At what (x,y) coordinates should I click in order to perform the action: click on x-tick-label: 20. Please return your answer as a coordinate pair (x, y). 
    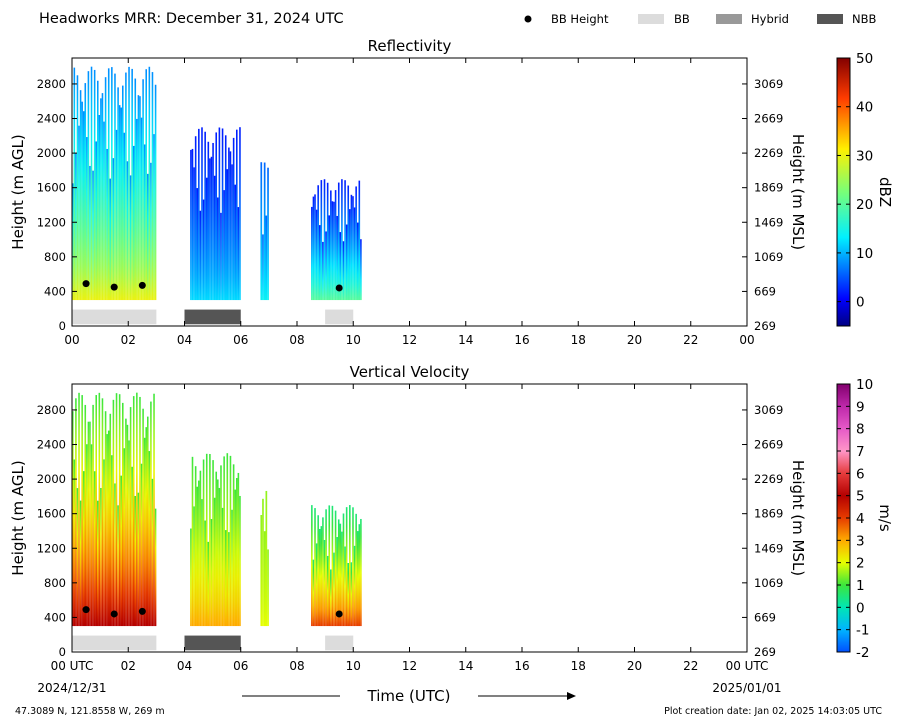
    Looking at the image, I should click on (634, 666).